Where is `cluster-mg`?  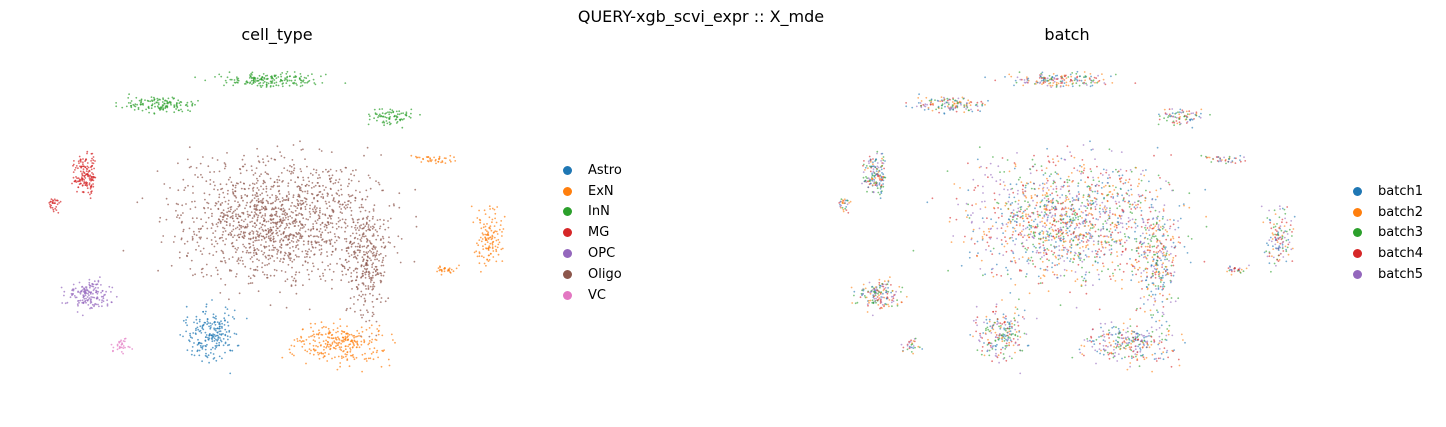
cluster-mg is located at coordinates (84, 175).